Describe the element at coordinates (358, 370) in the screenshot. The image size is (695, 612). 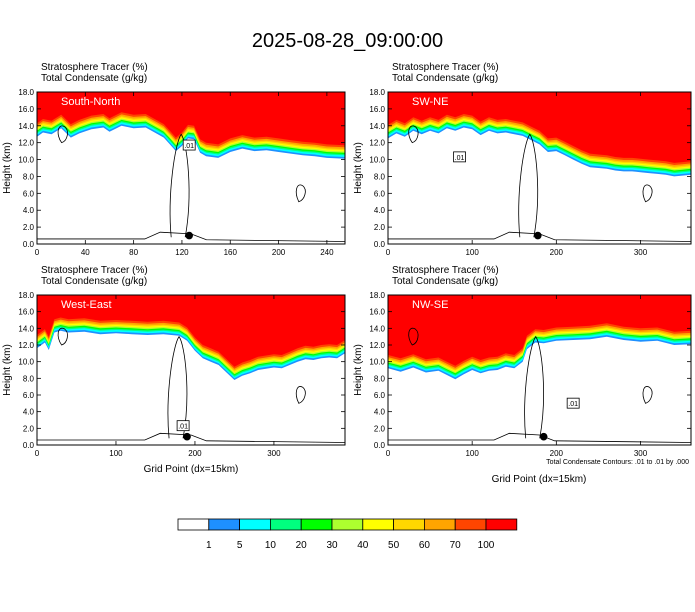
I see `y-axis-label: Height (km)` at that location.